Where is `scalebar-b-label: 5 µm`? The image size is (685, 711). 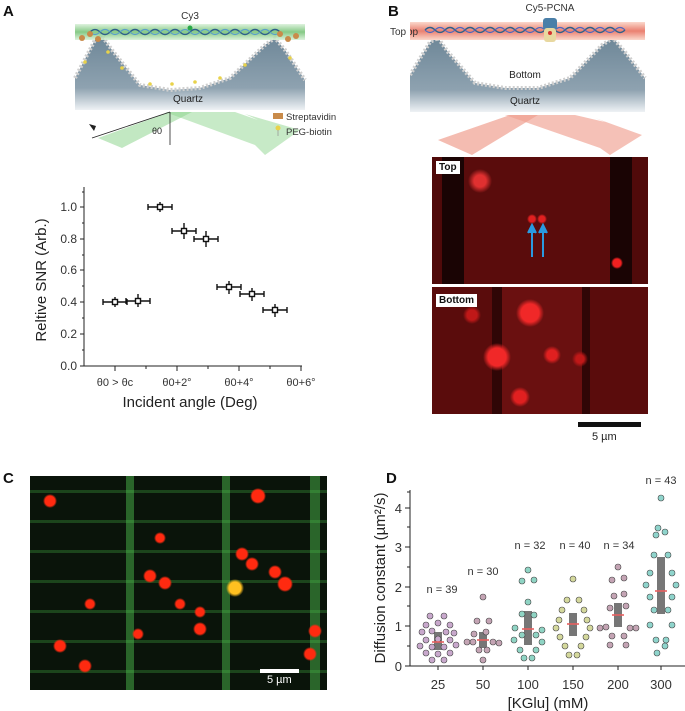
scalebar-b-label: 5 µm is located at coordinates (604, 437).